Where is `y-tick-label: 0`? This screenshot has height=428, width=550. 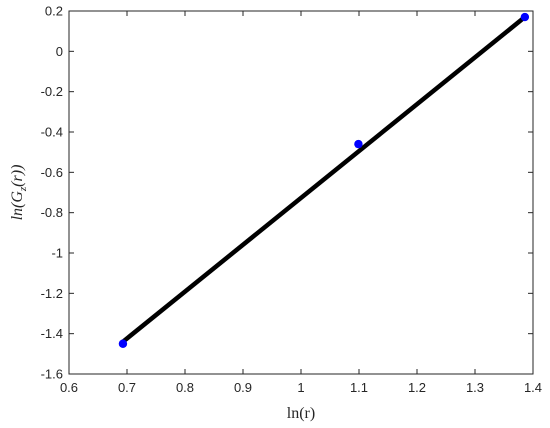
y-tick-label: 0 is located at coordinates (59, 51).